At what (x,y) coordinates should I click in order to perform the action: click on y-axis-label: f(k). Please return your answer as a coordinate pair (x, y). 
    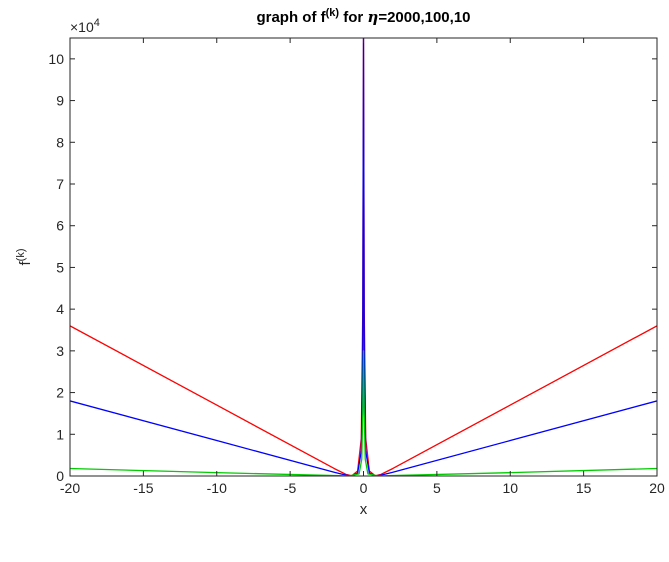
    Looking at the image, I should click on (24, 257).